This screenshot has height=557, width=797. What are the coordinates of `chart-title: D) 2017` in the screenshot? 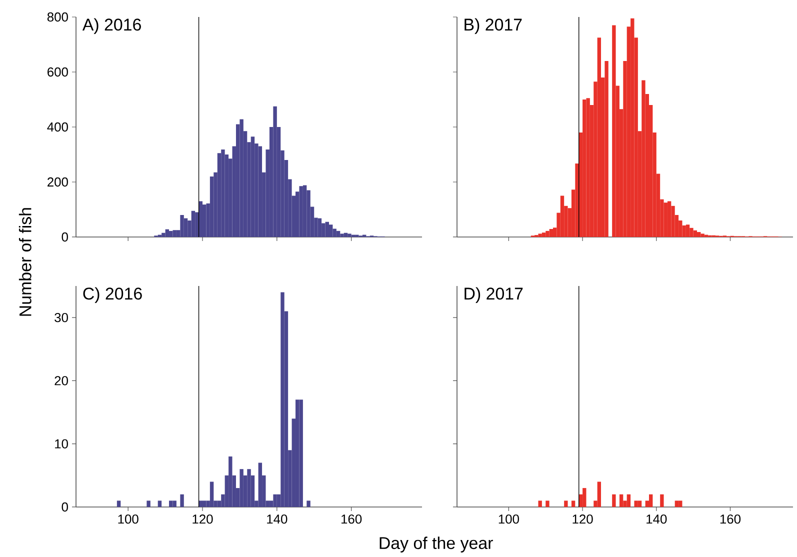 It's located at (493, 295).